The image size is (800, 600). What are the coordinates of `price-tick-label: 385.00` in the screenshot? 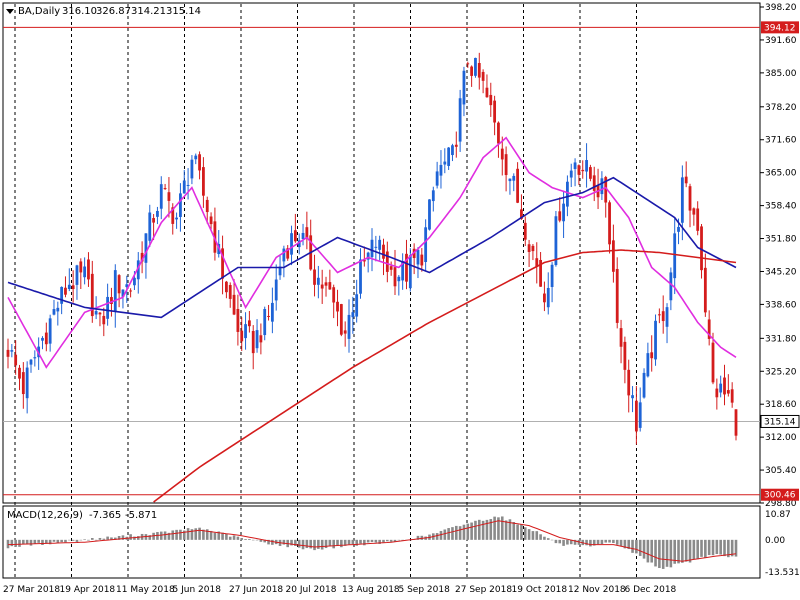 It's located at (781, 74).